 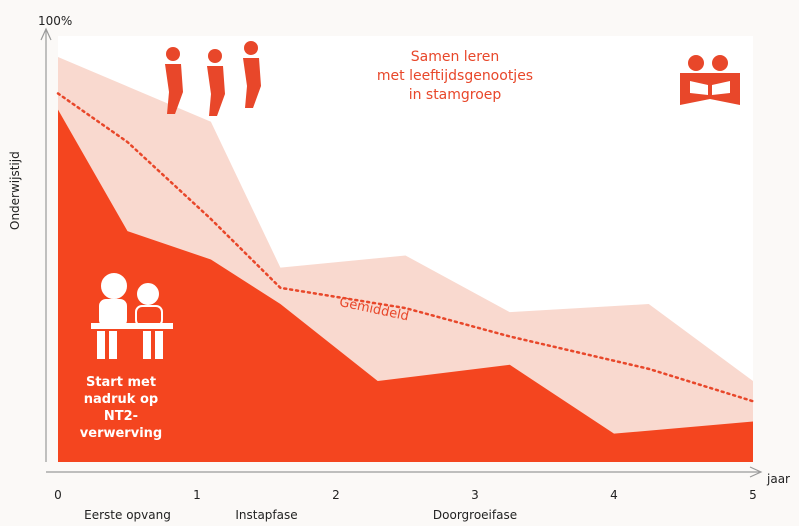 What do you see at coordinates (213, 78) in the screenshot?
I see `walking-people-icon` at bounding box center [213, 78].